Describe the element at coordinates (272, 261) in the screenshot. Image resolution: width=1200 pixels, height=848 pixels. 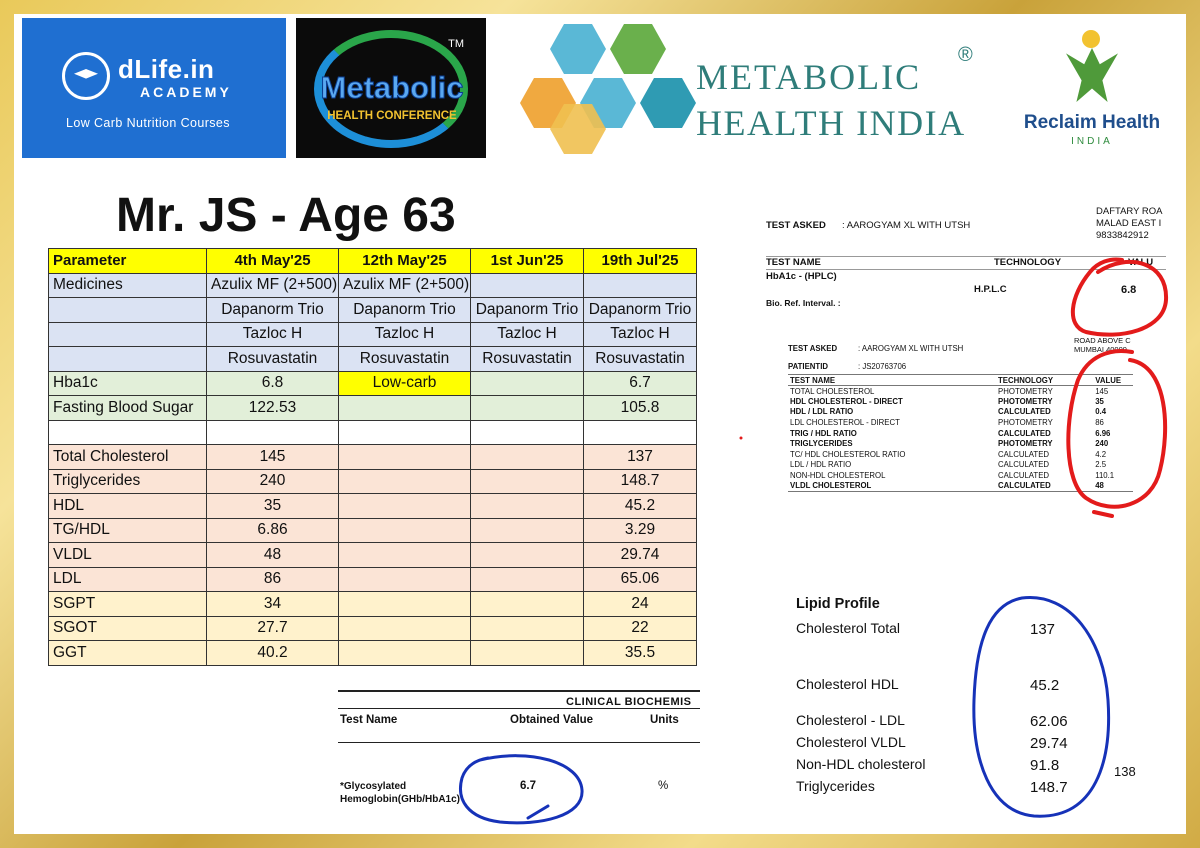
I see `column-header: 4th May'25` at that location.